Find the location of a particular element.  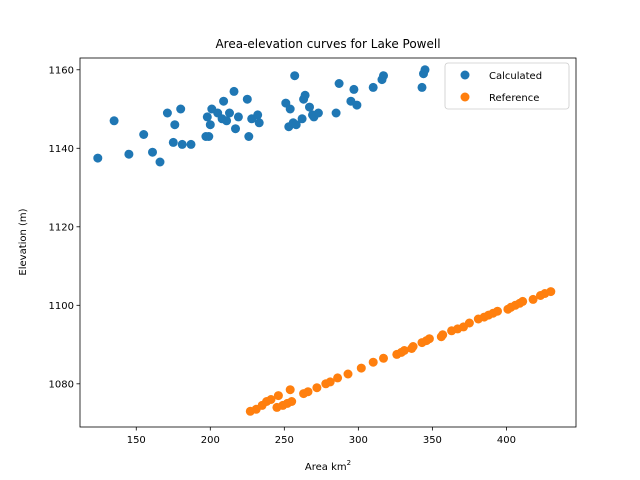

x-tick-label: 300 is located at coordinates (358, 440).